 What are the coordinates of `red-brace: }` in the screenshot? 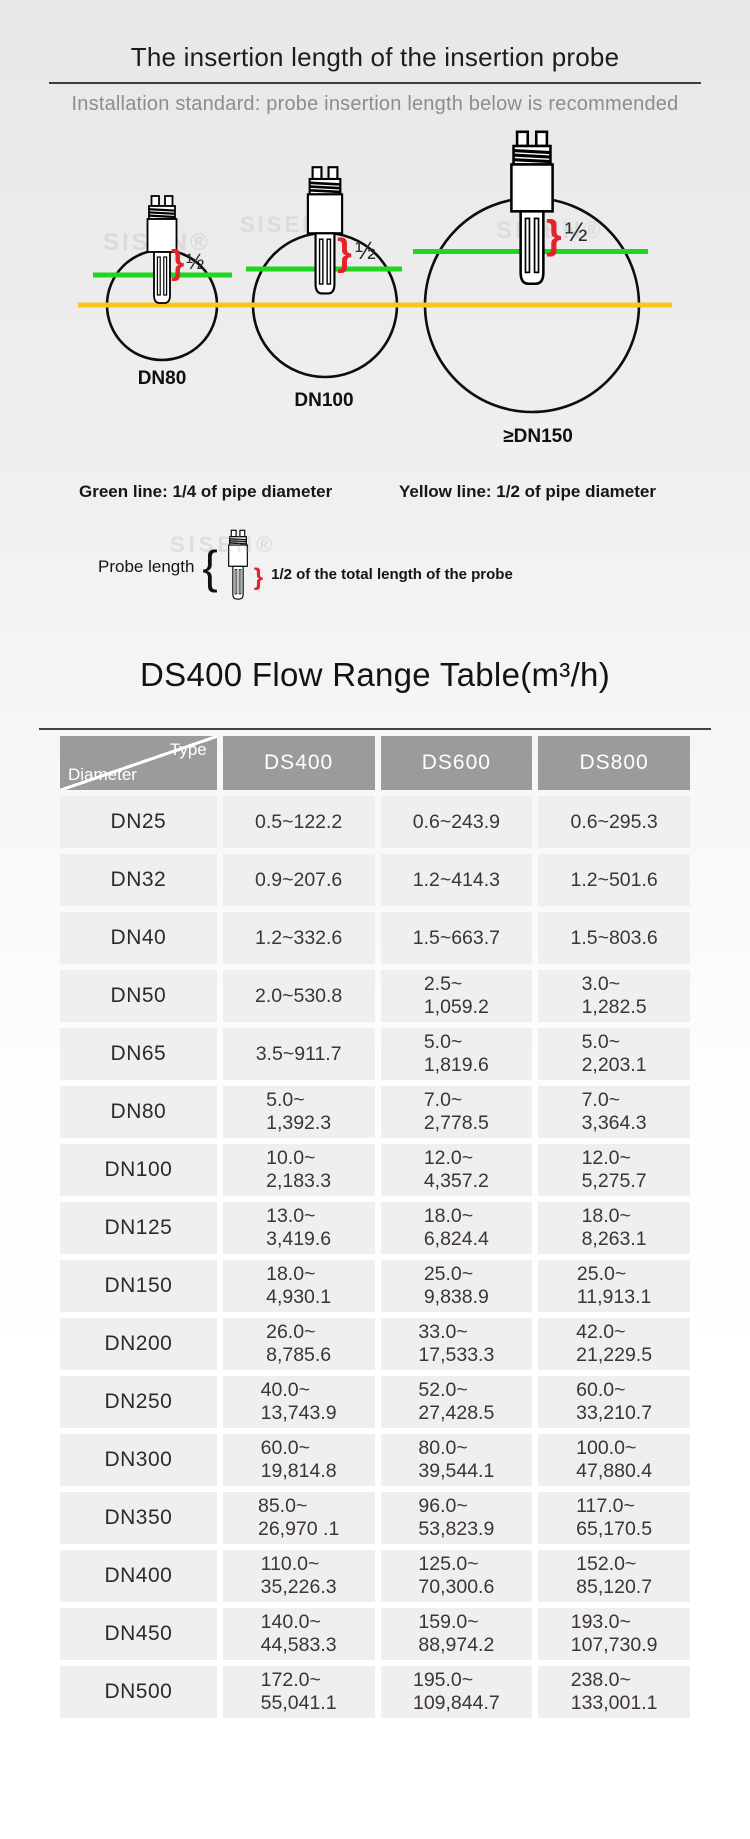 It's located at (258, 577).